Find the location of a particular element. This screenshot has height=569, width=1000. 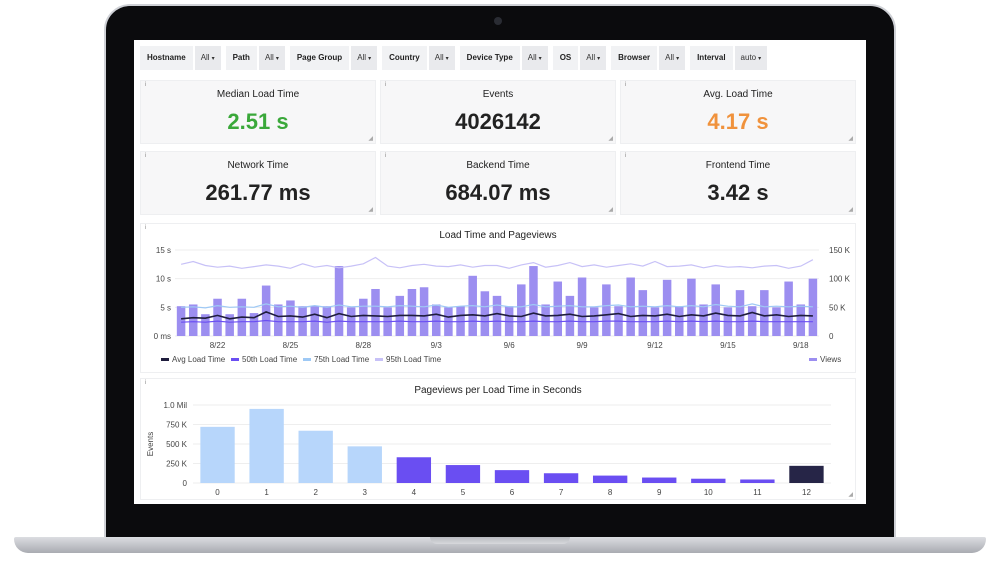

filter-browser: Browser All ▾ is located at coordinates (648, 58).